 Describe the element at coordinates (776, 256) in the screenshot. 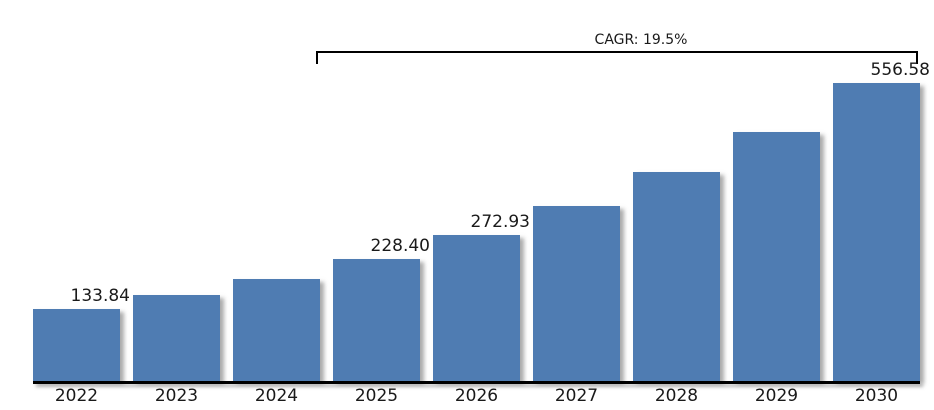

I see `bar-2029` at that location.